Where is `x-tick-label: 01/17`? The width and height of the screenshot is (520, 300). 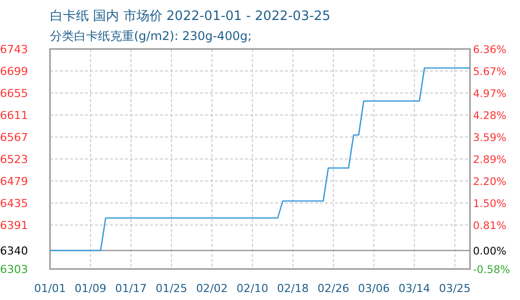
x-tick-label: 01/17 is located at coordinates (131, 288).